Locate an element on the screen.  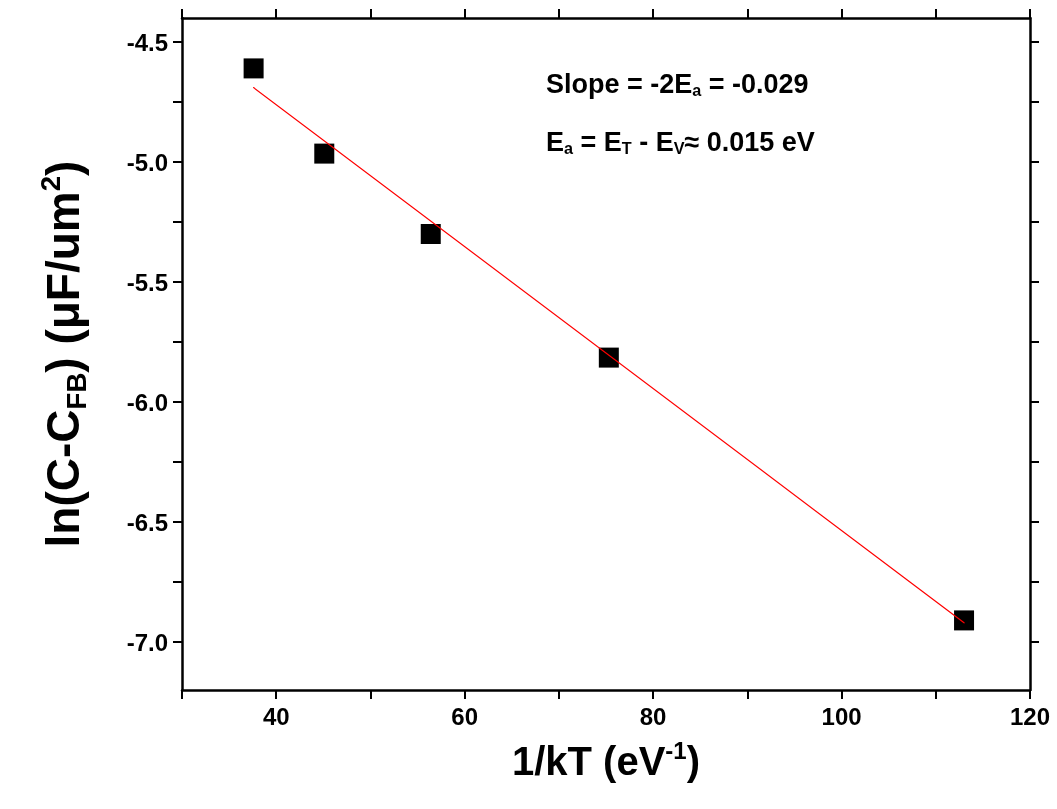
x-tick-label: 40 is located at coordinates (276, 716).